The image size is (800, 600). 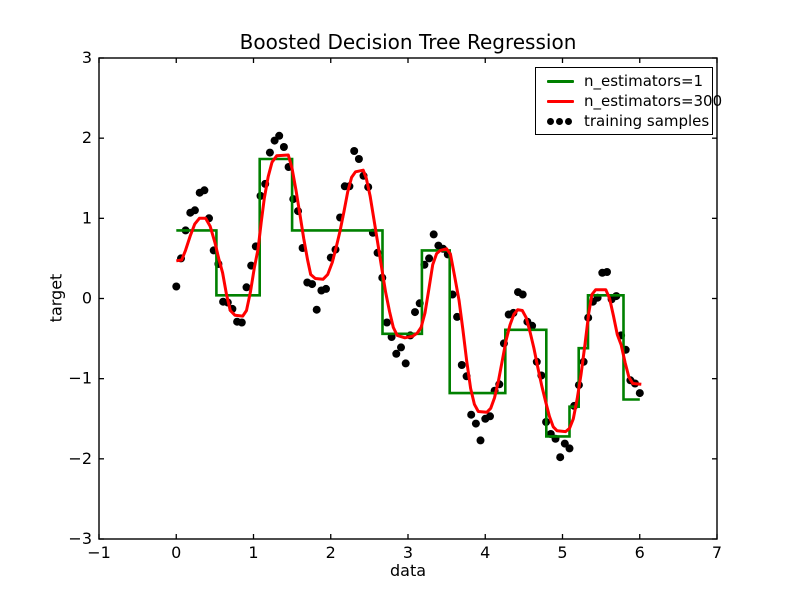 I want to click on legend-item-training-samples: training samples, so click(x=624, y=121).